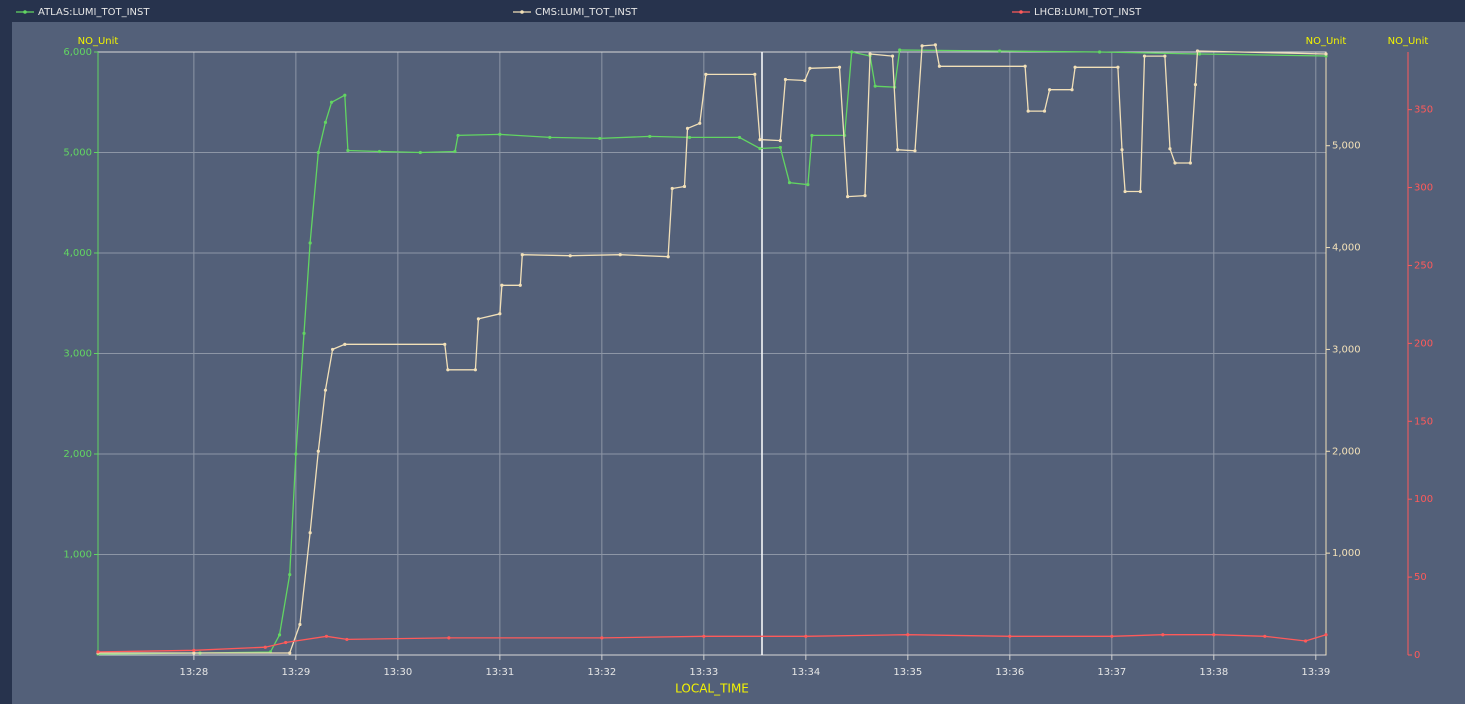 This screenshot has width=1465, height=704. I want to click on y2-tick-label: 4,000, so click(1346, 248).